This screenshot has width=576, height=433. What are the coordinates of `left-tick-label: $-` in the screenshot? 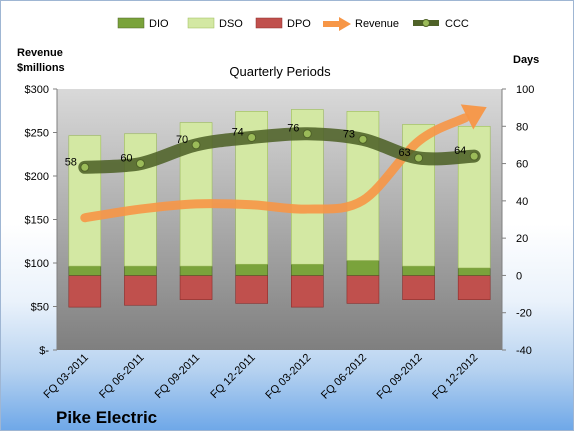 It's located at (44, 351).